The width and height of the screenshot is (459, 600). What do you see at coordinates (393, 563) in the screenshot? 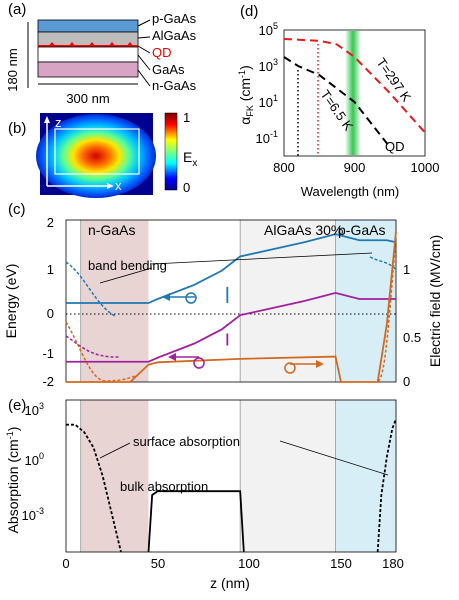
I see `svg-text: 180` at bounding box center [393, 563].